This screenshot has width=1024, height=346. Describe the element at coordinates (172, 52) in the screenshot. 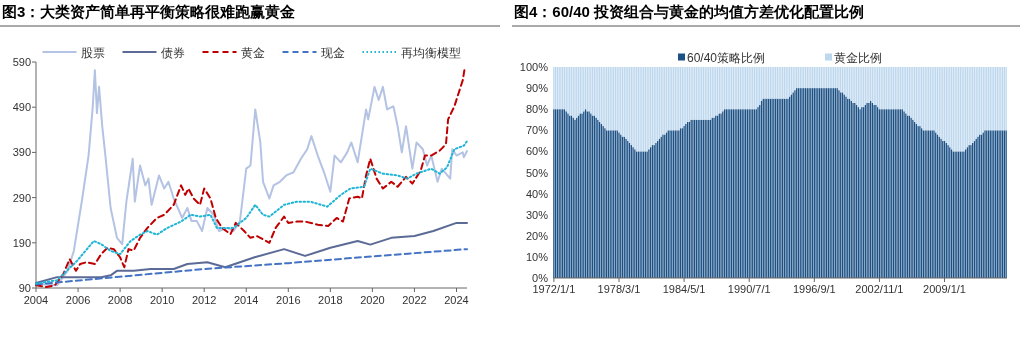

I see `legend-label: 债券` at that location.